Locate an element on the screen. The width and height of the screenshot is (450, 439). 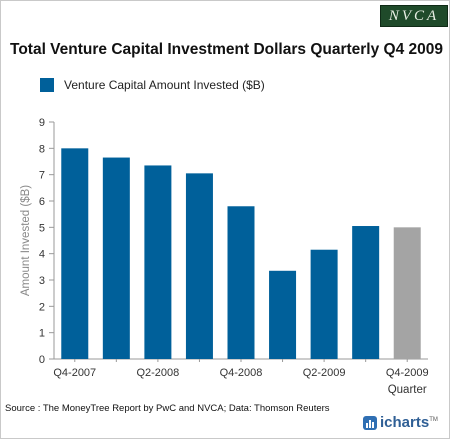
x-tick-label: Q2-2008 is located at coordinates (157, 373).